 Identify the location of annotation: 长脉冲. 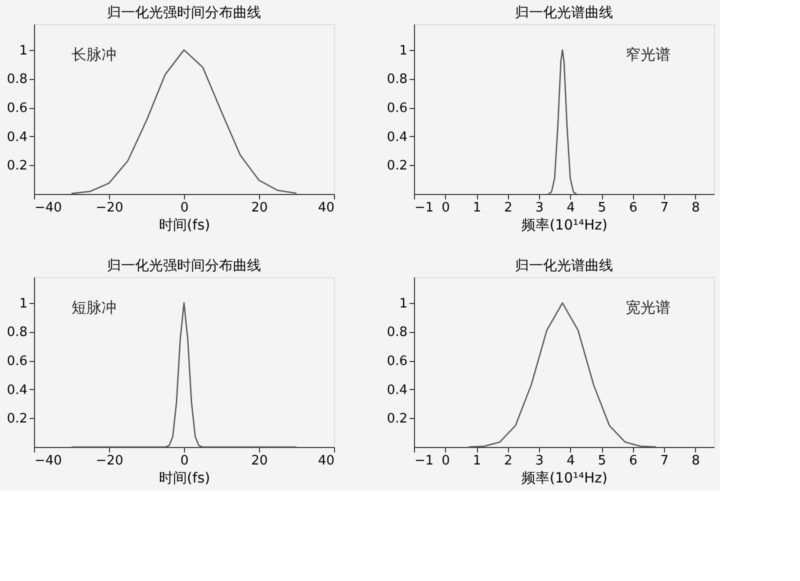
(94, 55).